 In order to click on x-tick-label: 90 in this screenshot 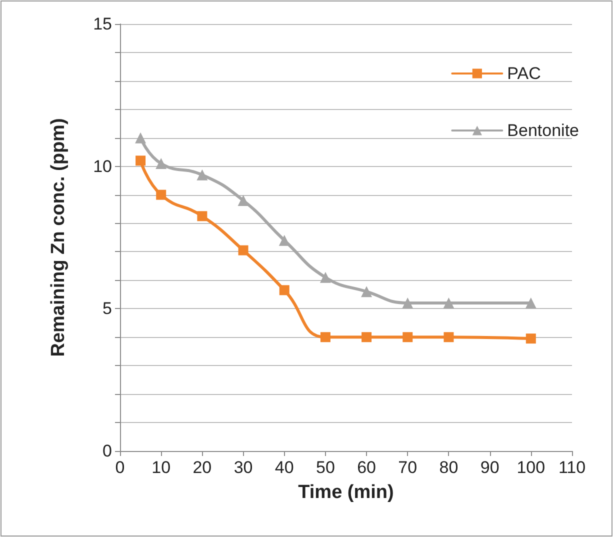, I will do `click(490, 467)`.